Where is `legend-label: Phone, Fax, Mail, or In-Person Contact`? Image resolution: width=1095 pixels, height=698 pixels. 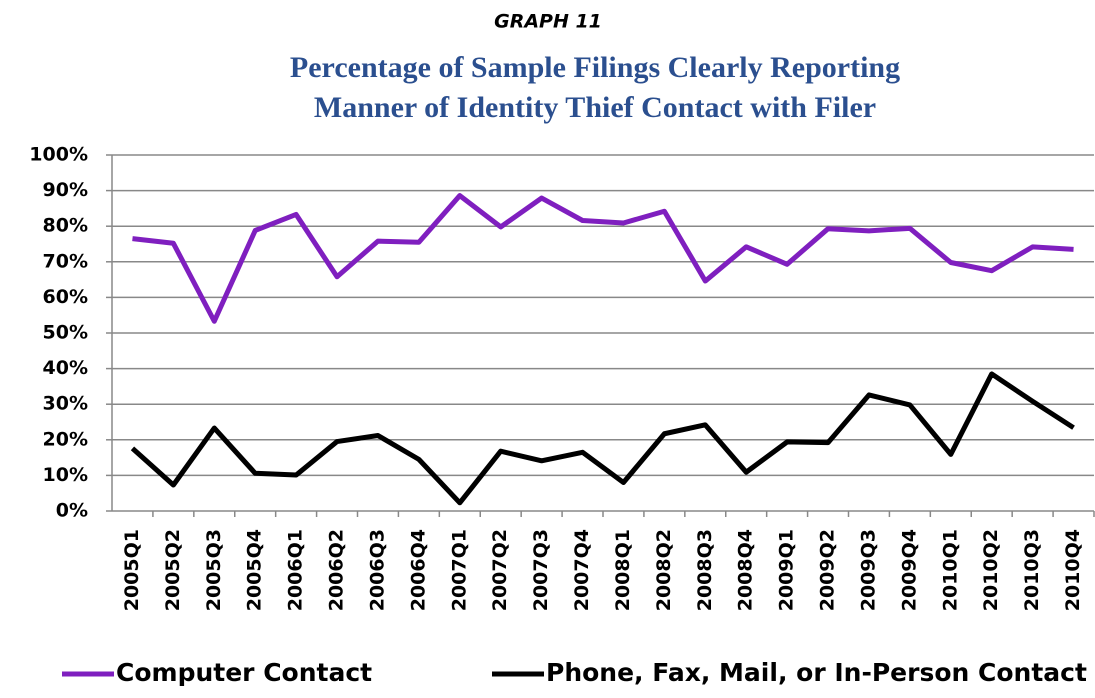 legend-label: Phone, Fax, Mail, or In-Person Contact is located at coordinates (816, 672).